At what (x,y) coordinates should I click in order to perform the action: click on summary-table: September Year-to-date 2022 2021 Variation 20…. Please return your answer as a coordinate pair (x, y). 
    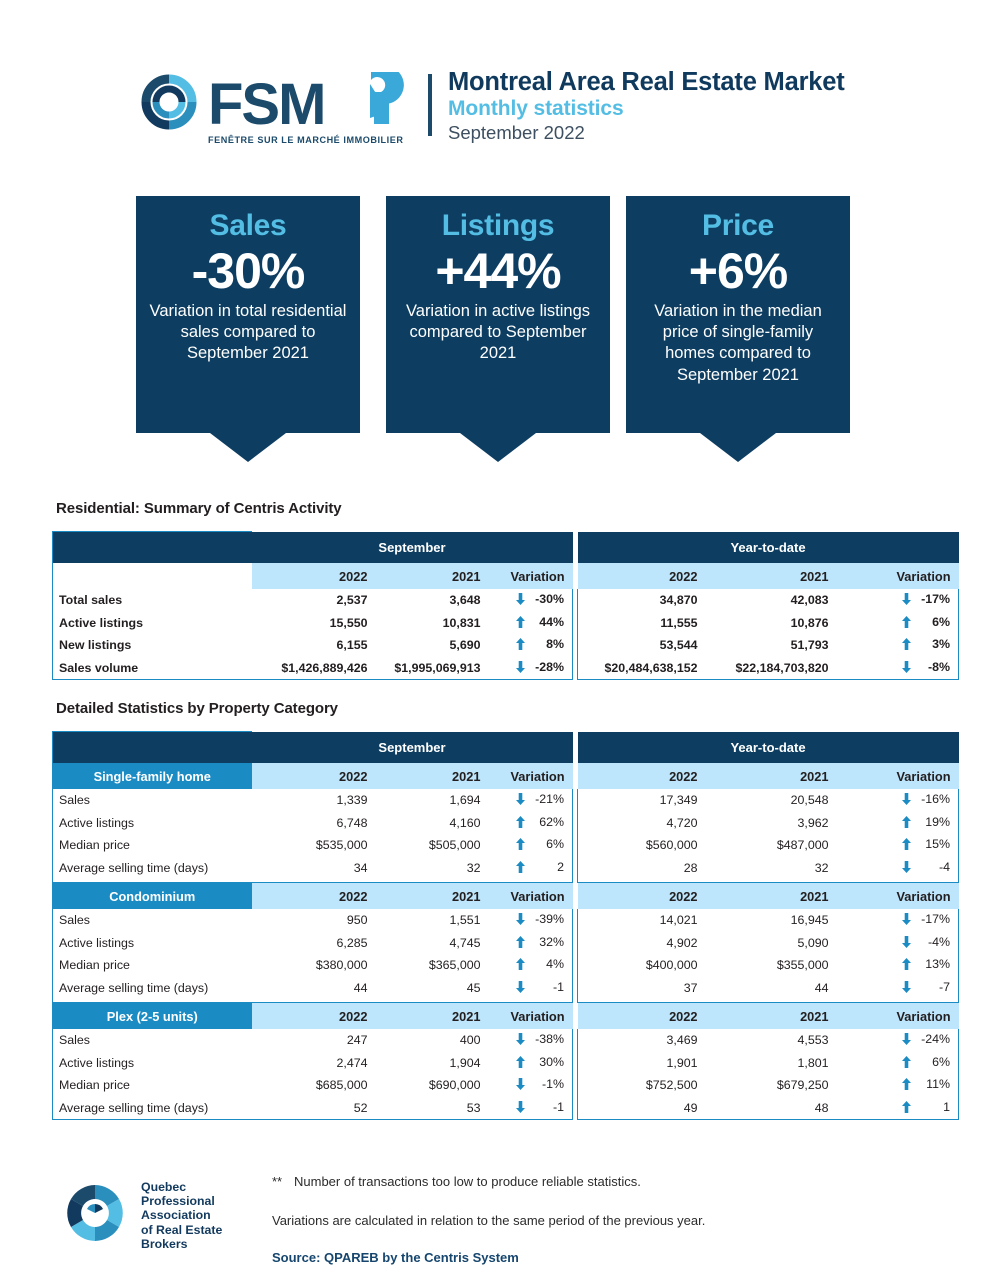
    Looking at the image, I should click on (506, 605).